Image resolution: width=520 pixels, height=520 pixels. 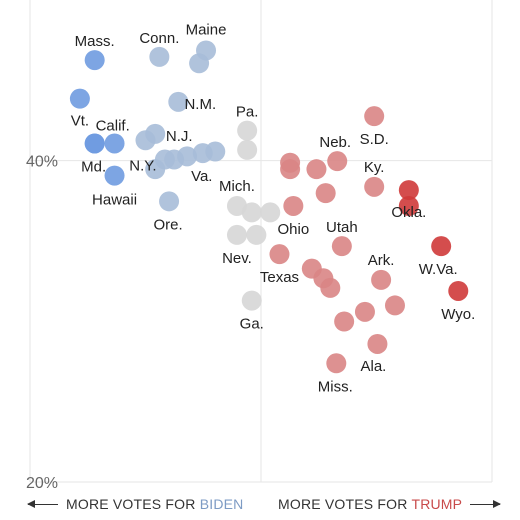 I want to click on arrow-right-icon, so click(x=486, y=503).